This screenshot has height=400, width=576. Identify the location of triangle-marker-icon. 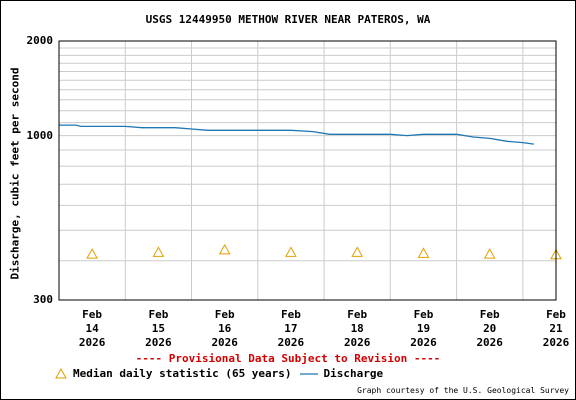
(61, 373).